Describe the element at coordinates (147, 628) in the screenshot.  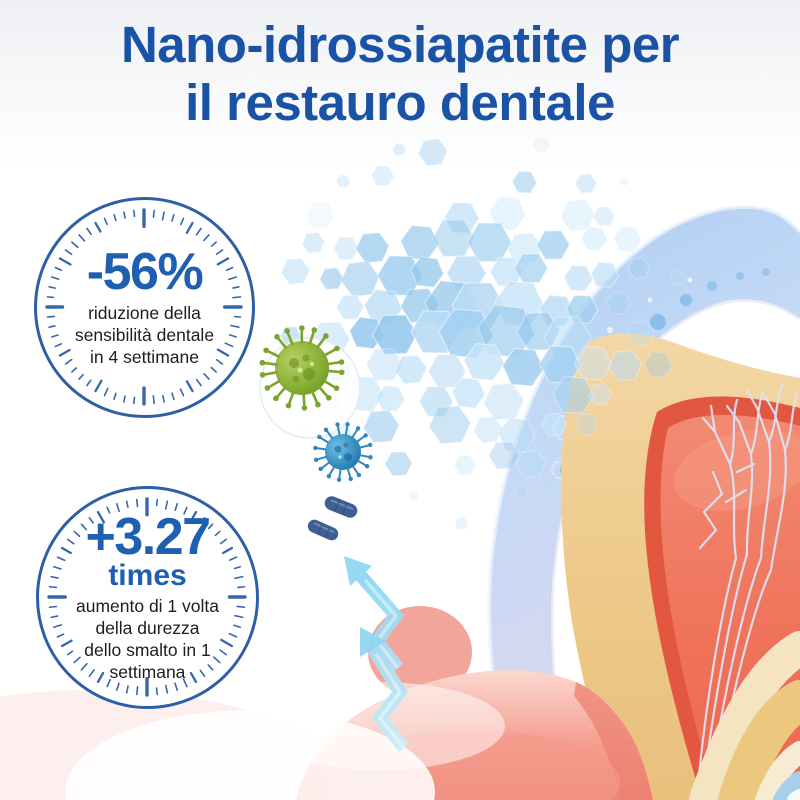
I see `stat-description-line: della durezza` at that location.